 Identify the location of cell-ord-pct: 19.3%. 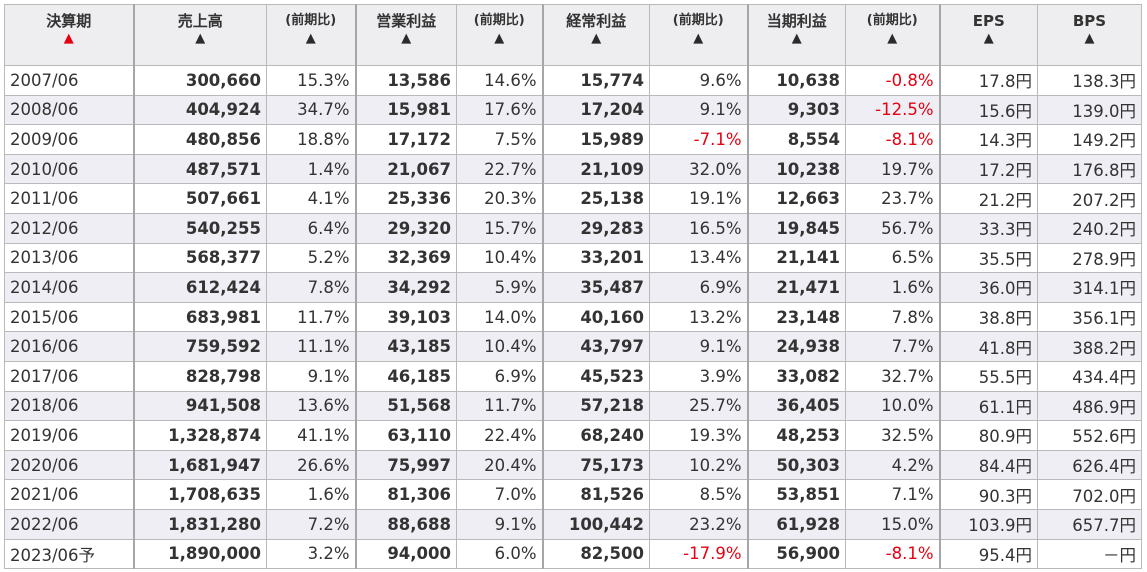
(698, 435).